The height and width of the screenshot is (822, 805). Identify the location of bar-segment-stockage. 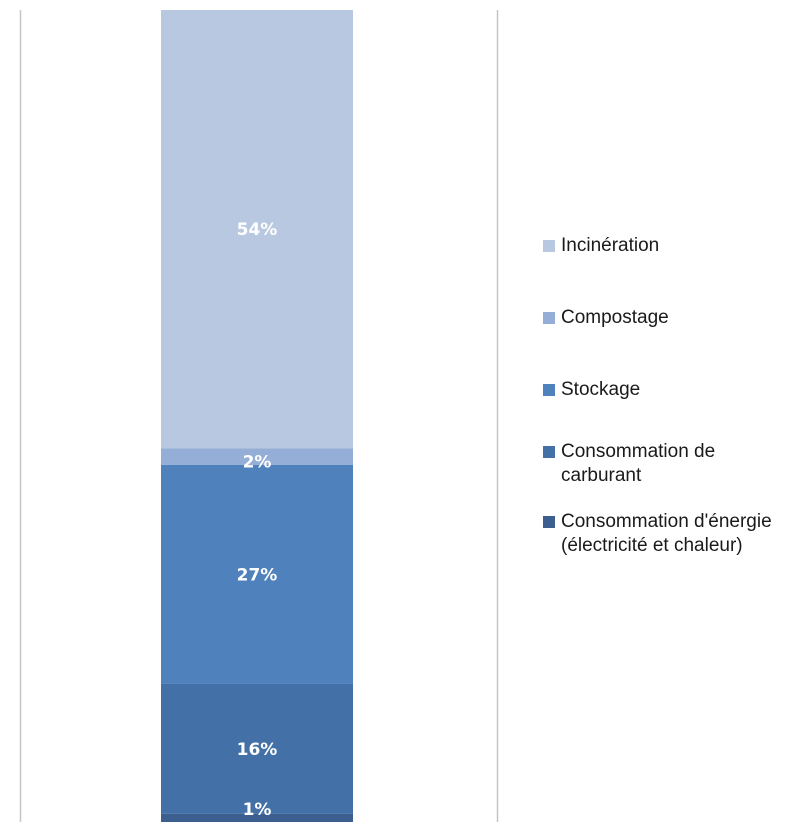
(257, 574).